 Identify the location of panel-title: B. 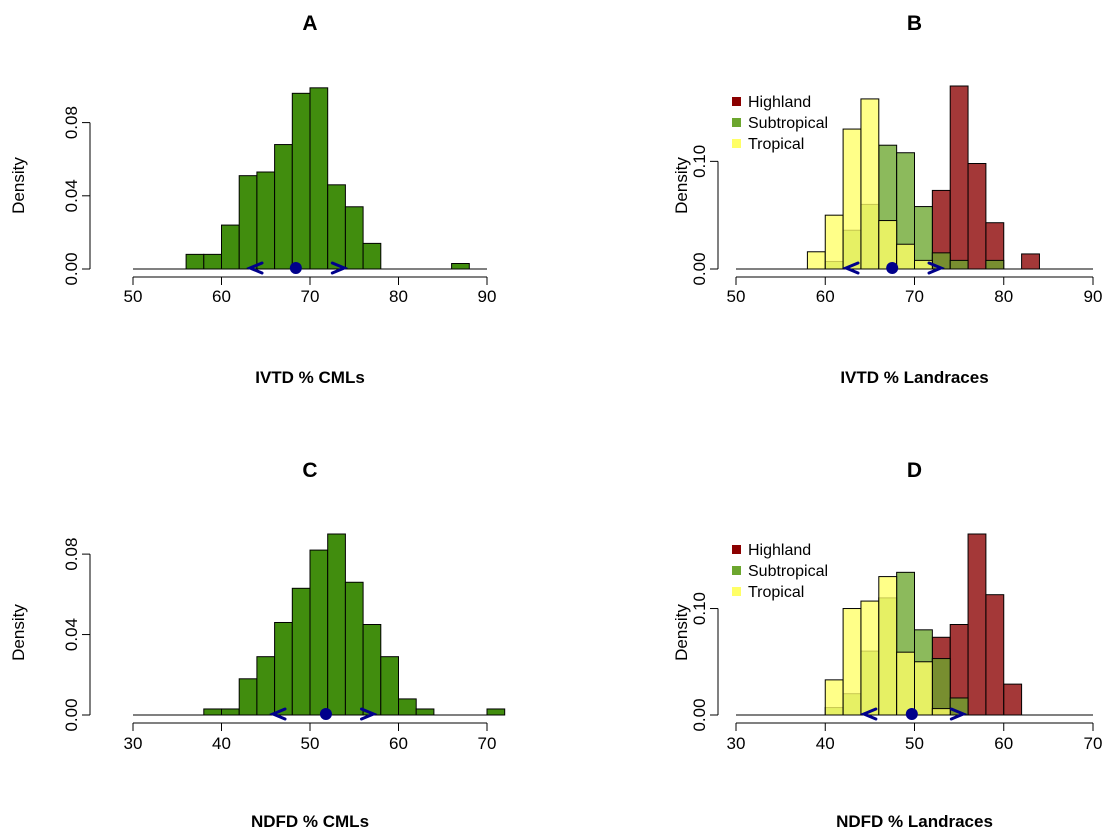
(914, 23).